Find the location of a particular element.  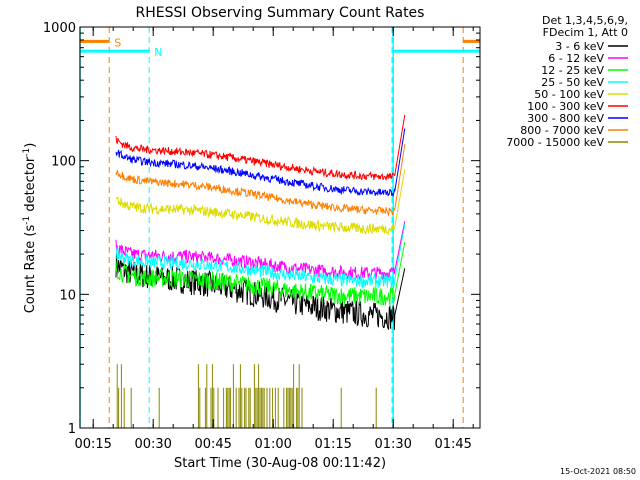

y-axis-label: Count Rate (s-1 detector-1) is located at coordinates (30, 228).